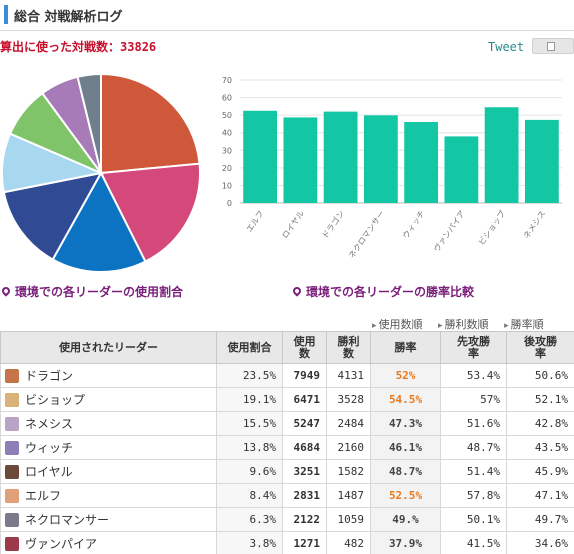 Image resolution: width=574 pixels, height=554 pixels. Describe the element at coordinates (348, 471) in the screenshot. I see `wins-cell: 1582` at that location.